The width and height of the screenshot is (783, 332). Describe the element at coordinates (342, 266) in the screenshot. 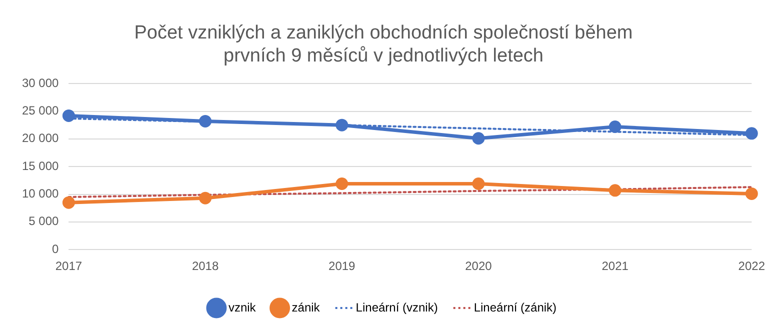

I see `x-tick-label: 2019` at that location.